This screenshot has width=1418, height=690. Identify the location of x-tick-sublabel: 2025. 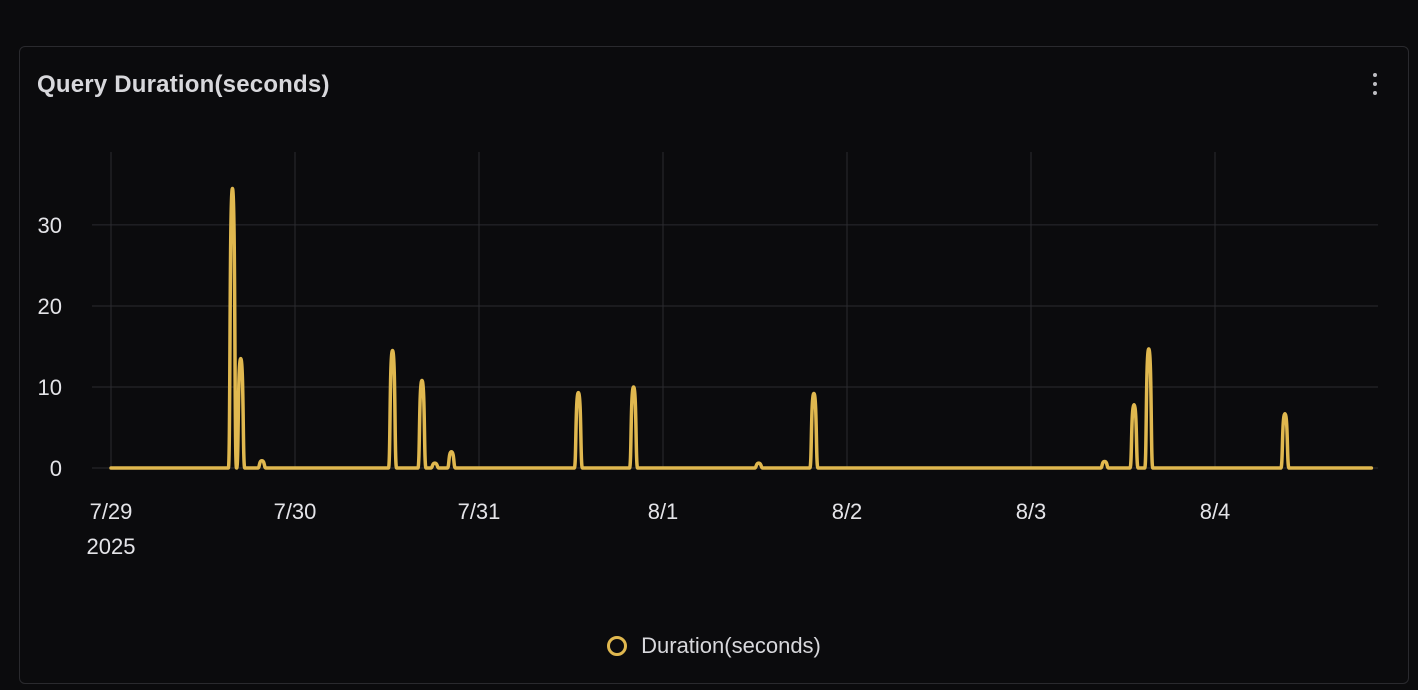
(111, 546).